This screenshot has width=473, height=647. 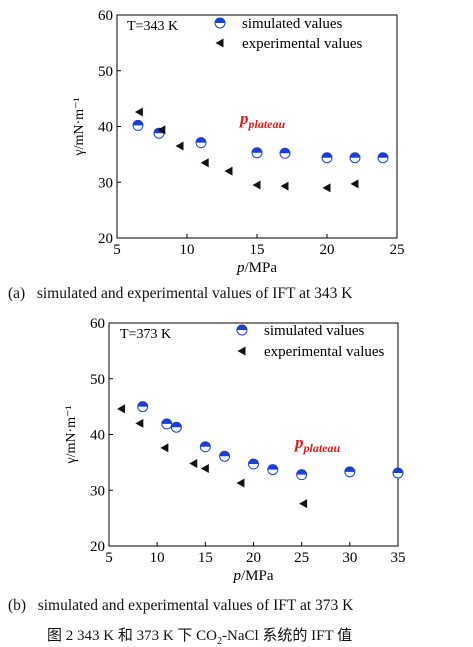 What do you see at coordinates (17, 605) in the screenshot?
I see `caption-b-label: (b)` at bounding box center [17, 605].